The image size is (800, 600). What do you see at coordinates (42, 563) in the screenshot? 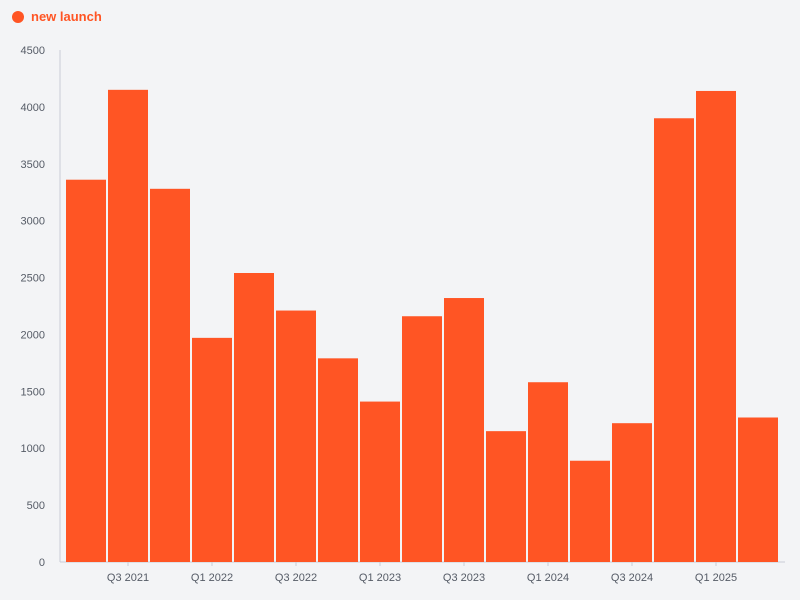
I see `y-tick-label: 0` at bounding box center [42, 563].